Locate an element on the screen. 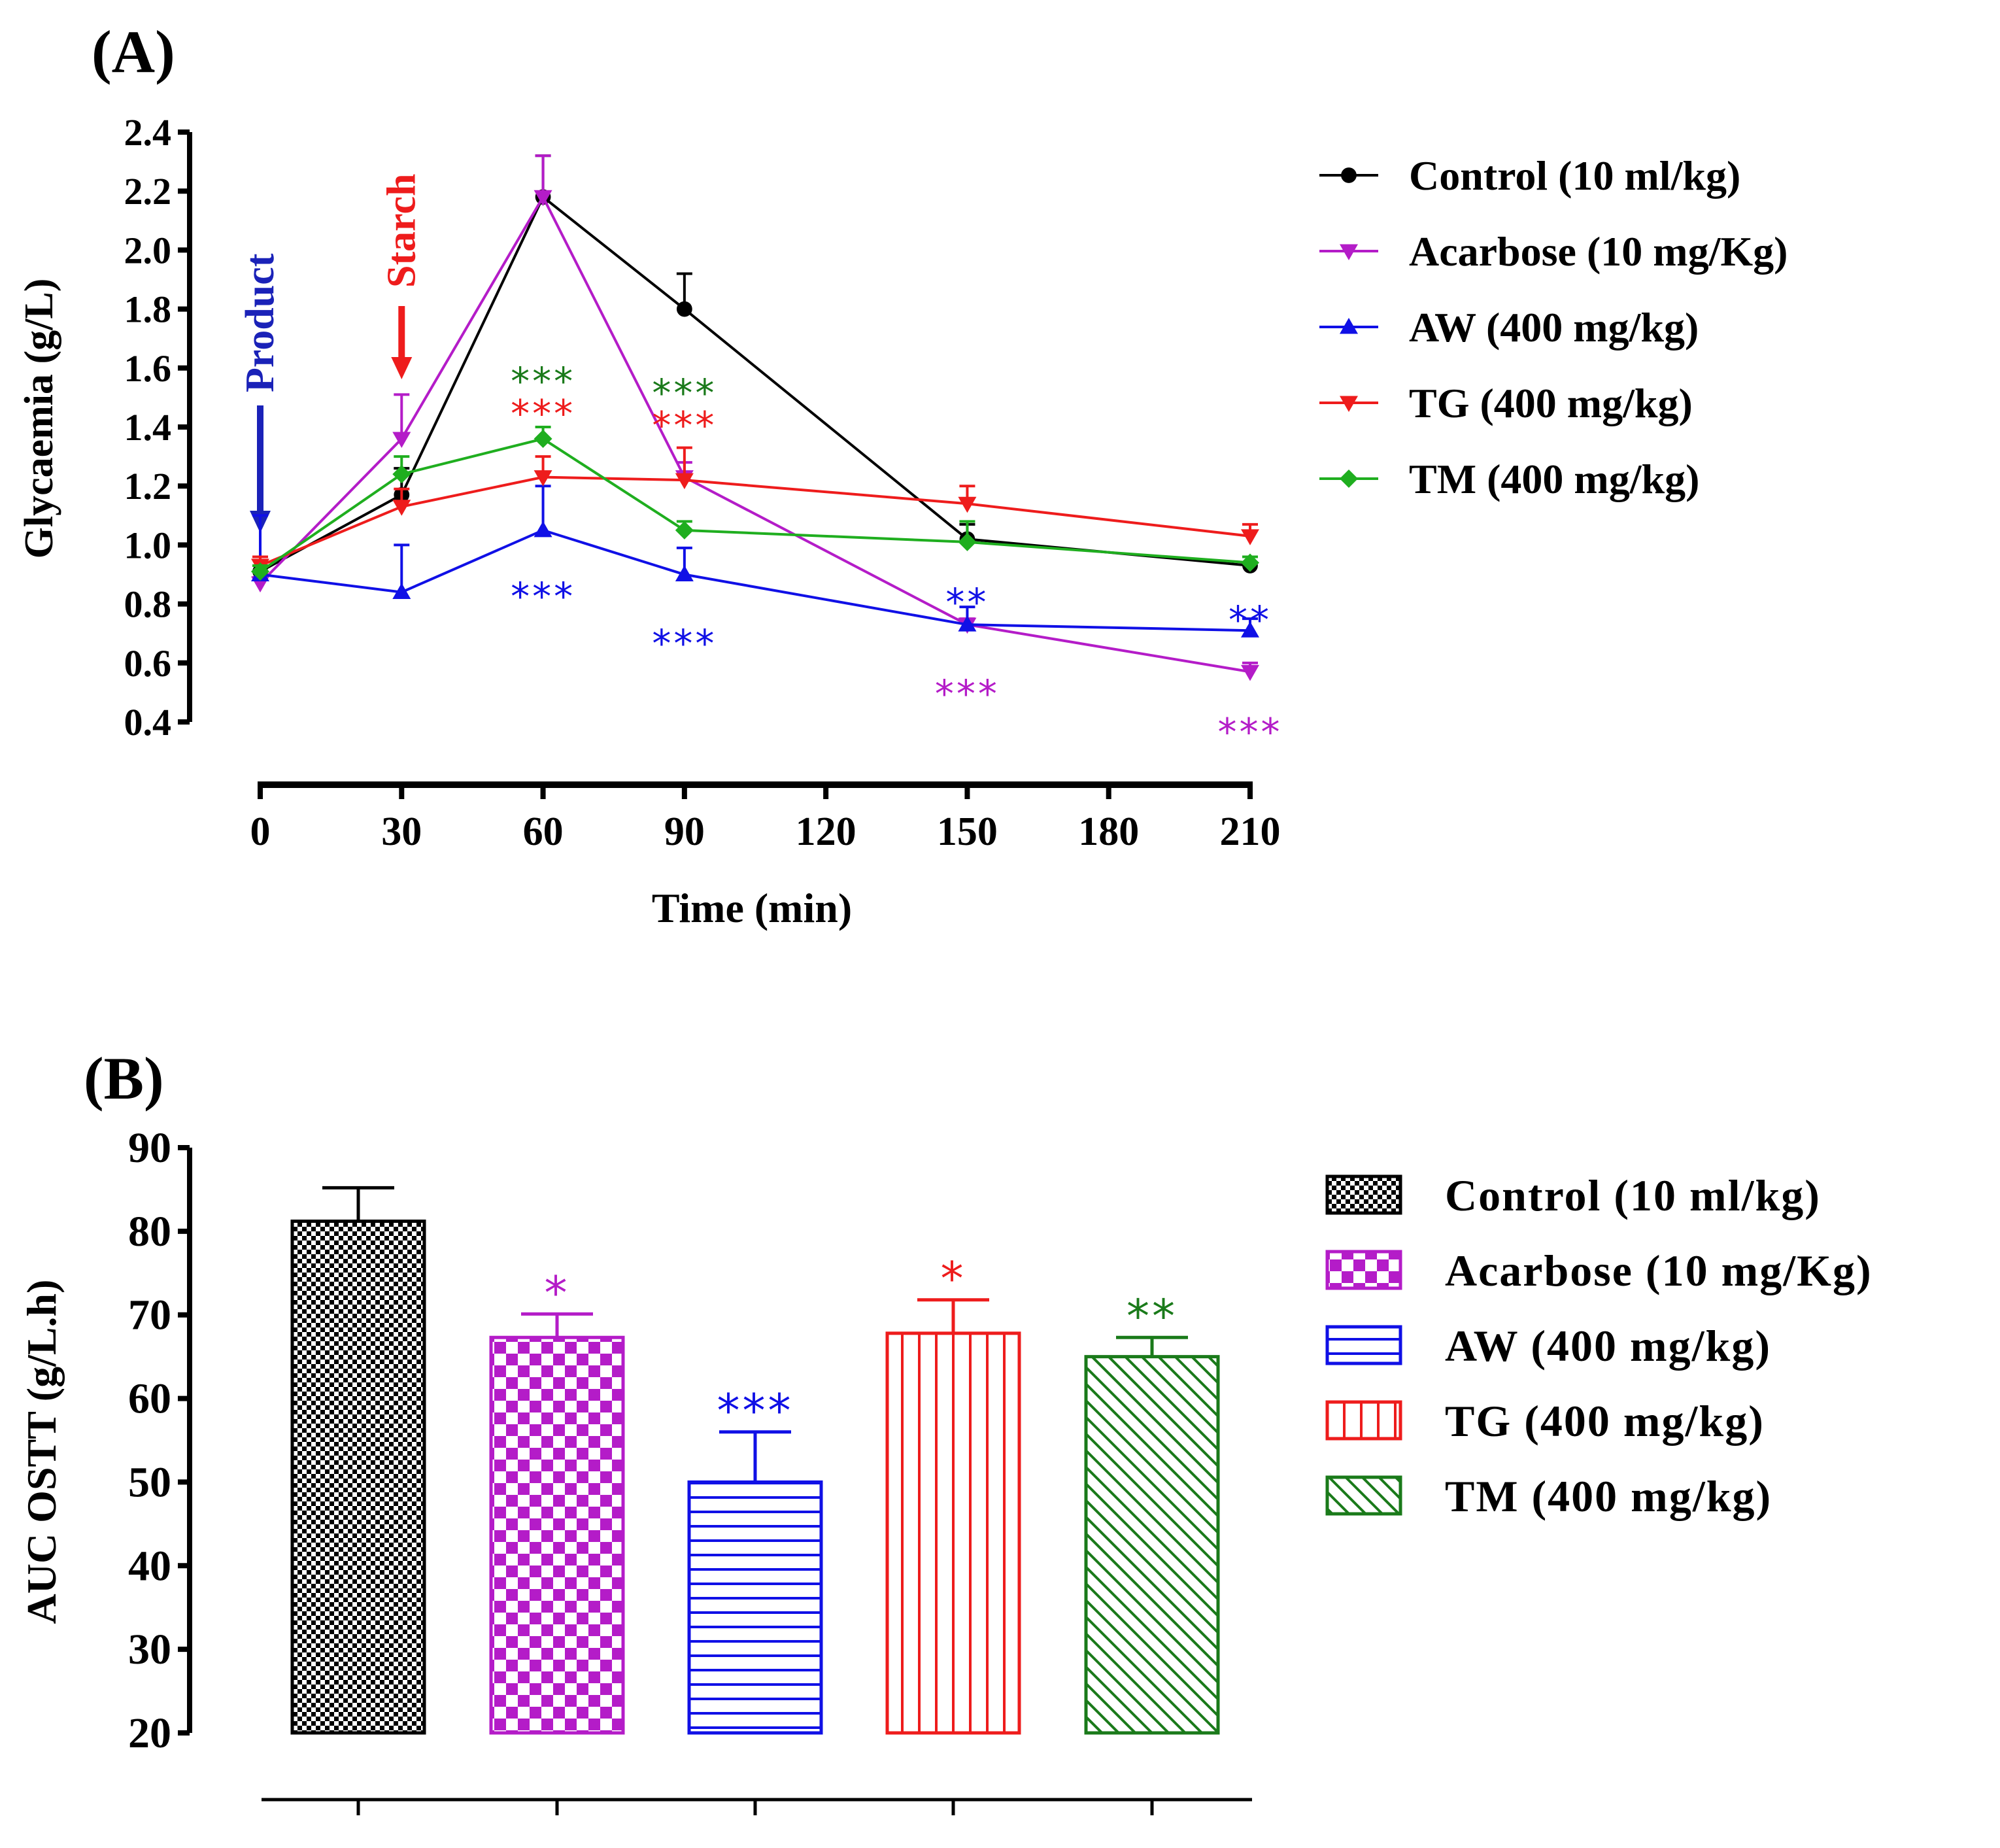 The image size is (2000, 1848). panel-a-y-tick-label: 0.8 is located at coordinates (148, 604).